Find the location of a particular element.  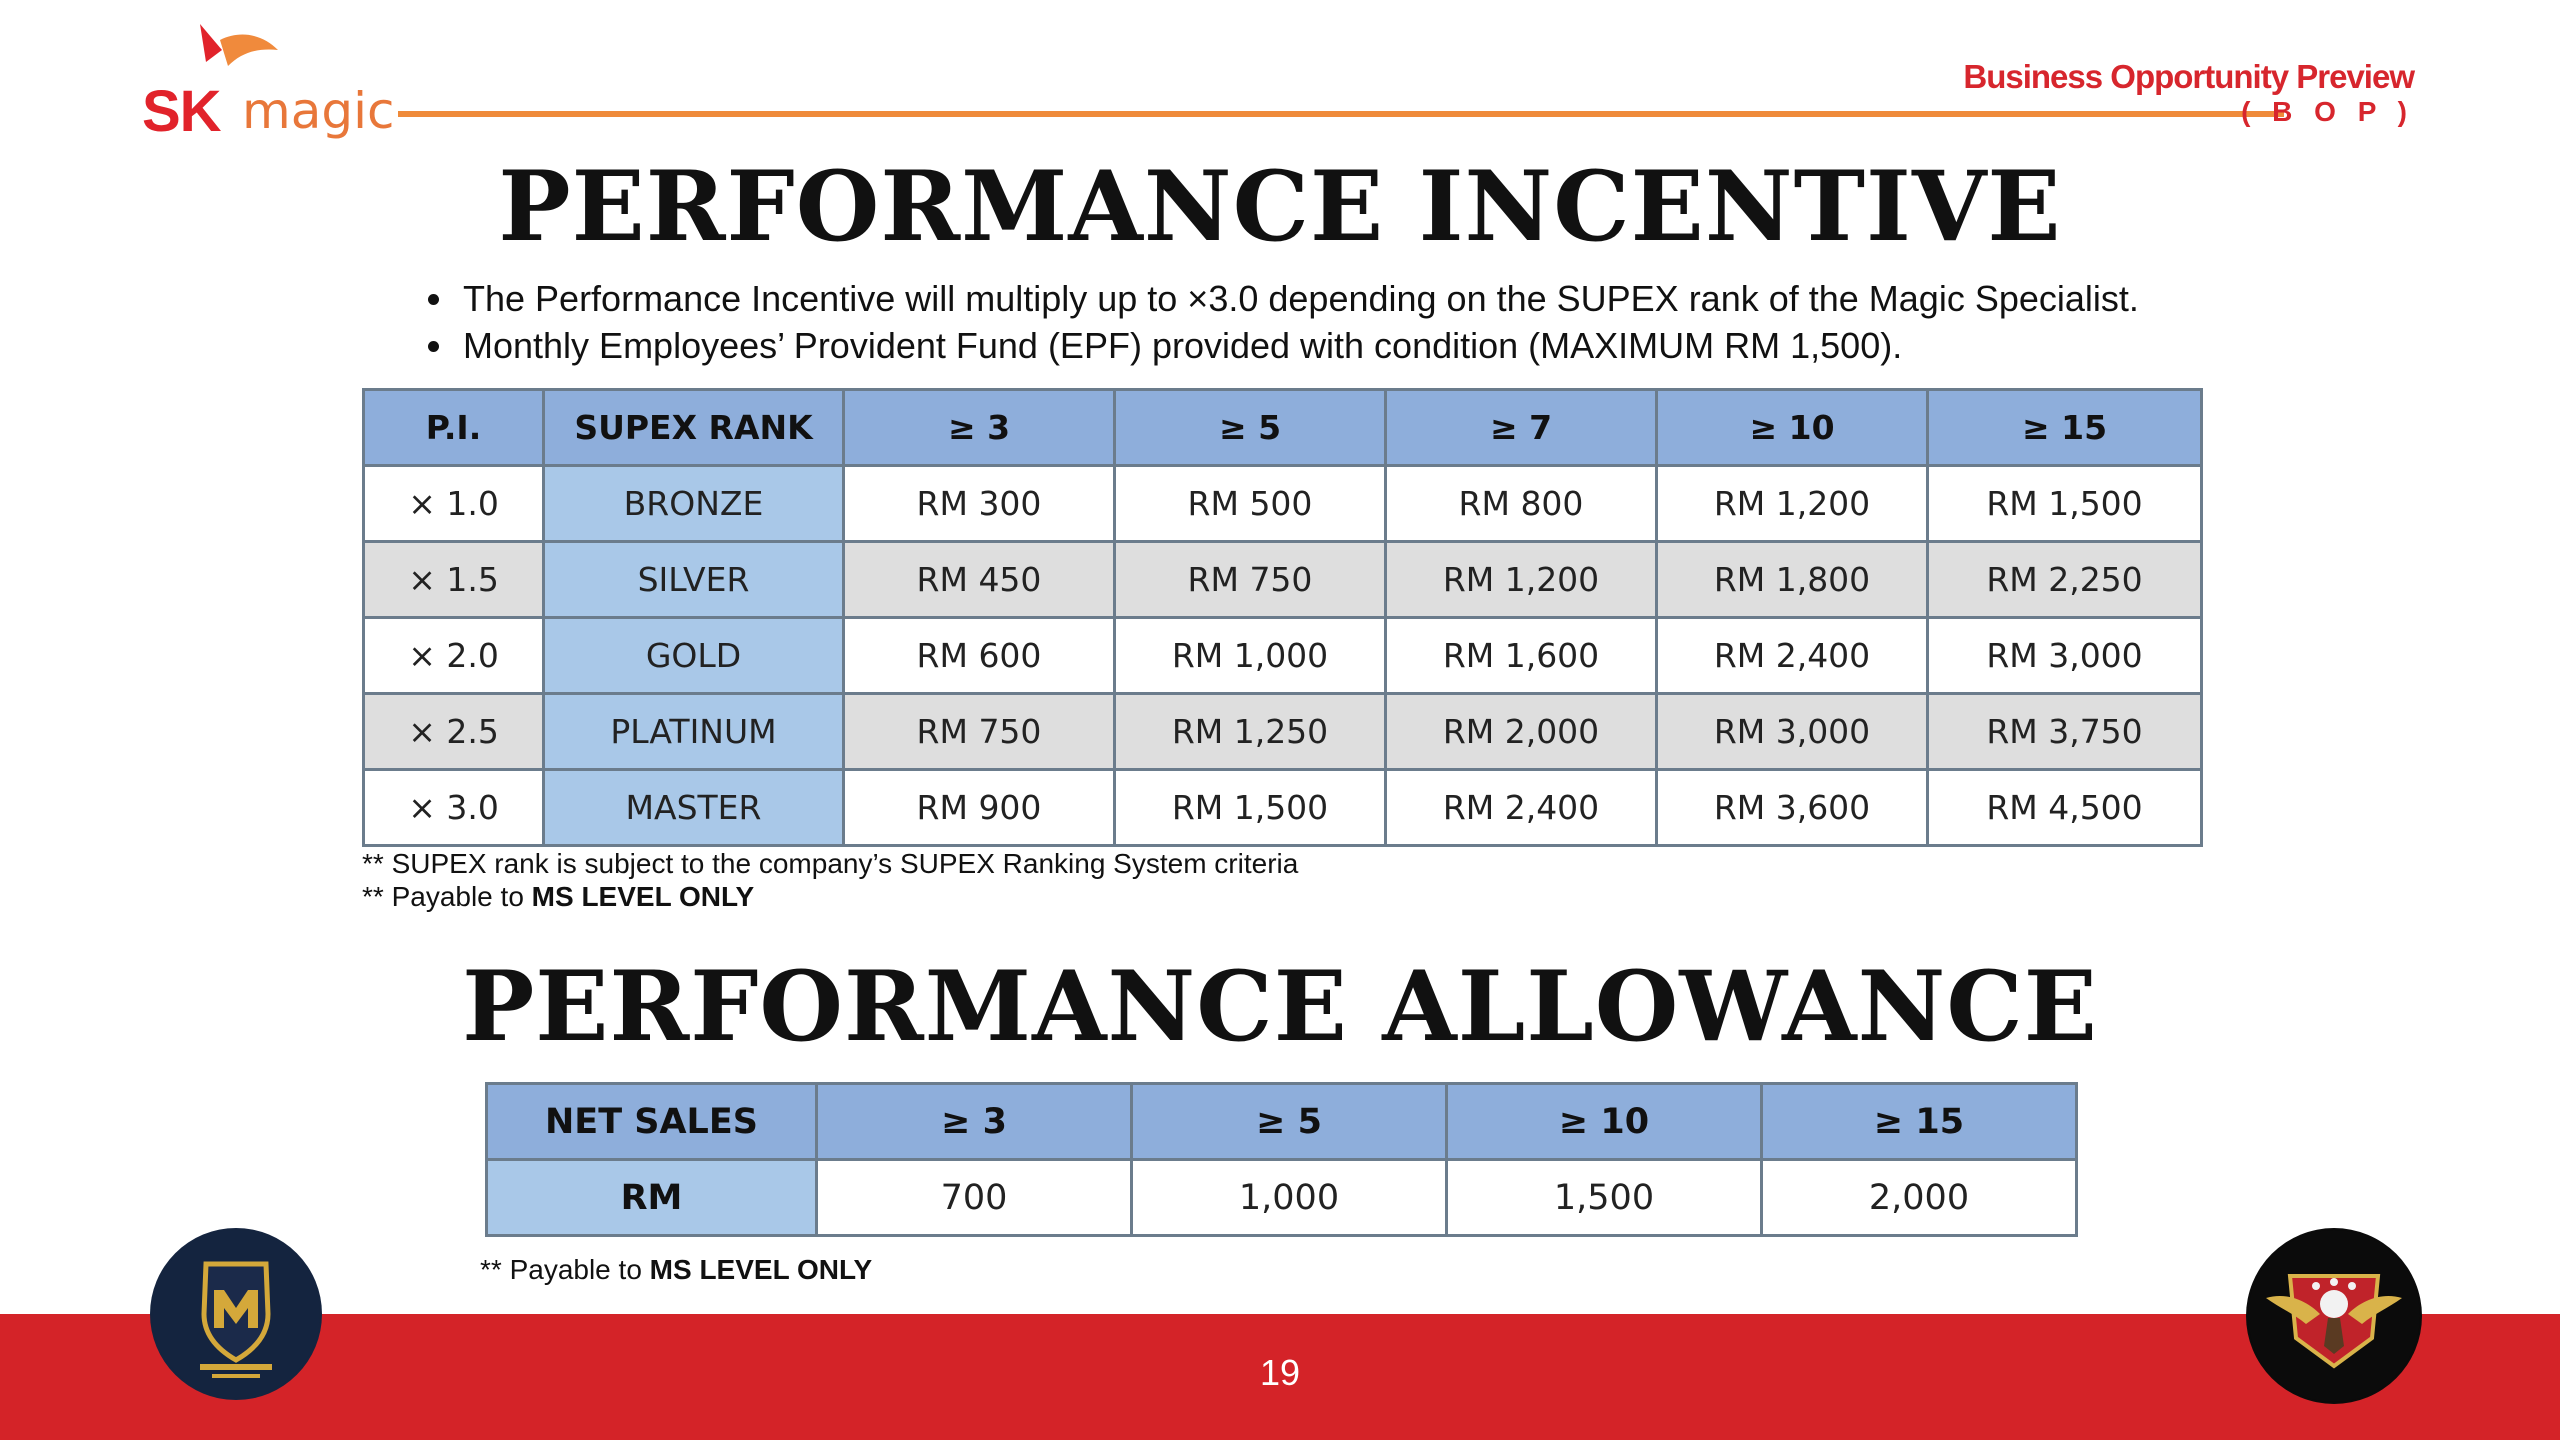

table-cell: RM 1,800 is located at coordinates (1792, 579).